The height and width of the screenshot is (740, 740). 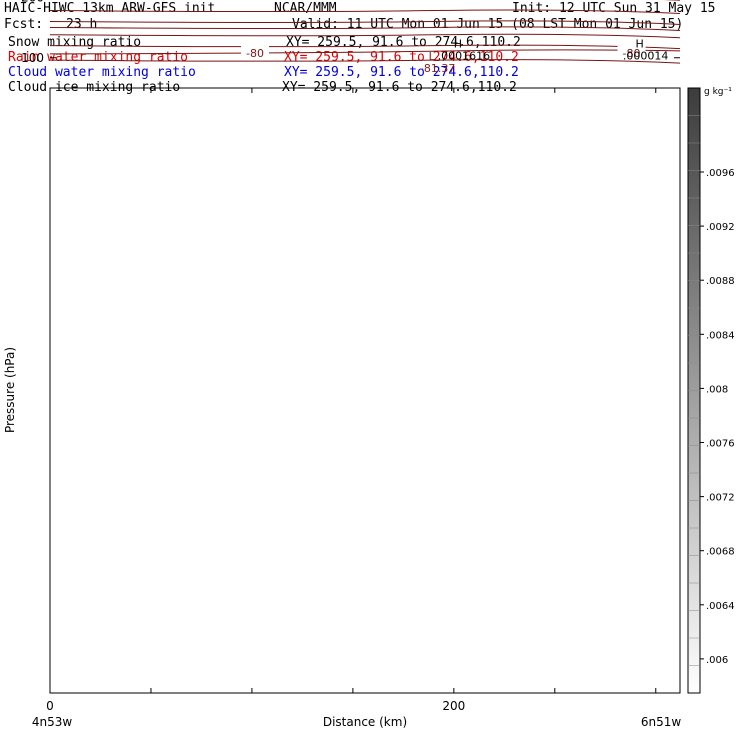 I want to click on extremum-value: .0001616, so click(x=464, y=56).